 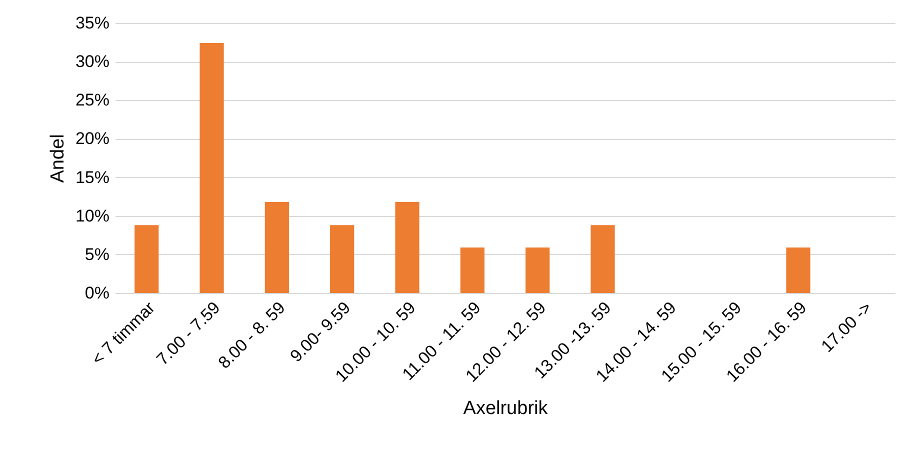 What do you see at coordinates (97, 293) in the screenshot?
I see `y-tick-label: 0%` at bounding box center [97, 293].